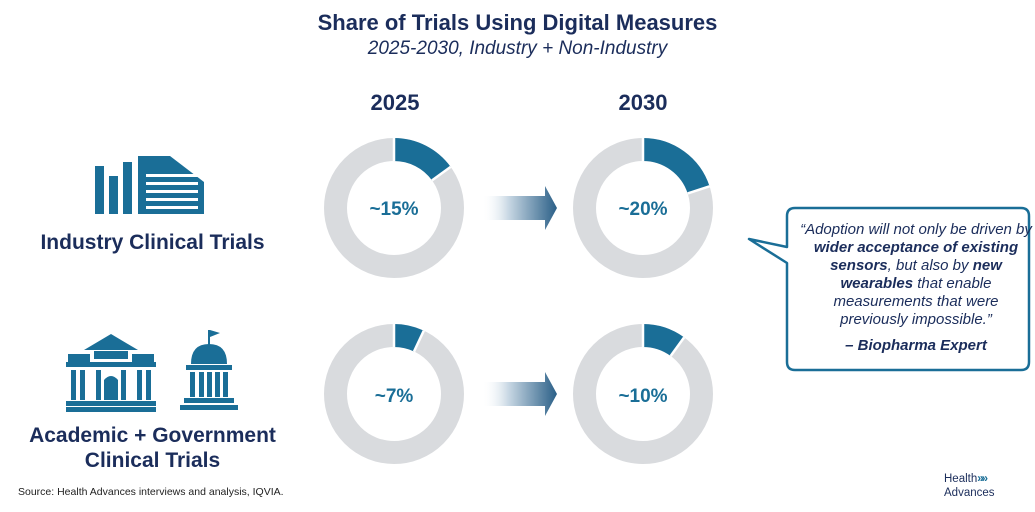 The image size is (1035, 512). What do you see at coordinates (209, 370) in the screenshot?
I see `government-building-icon` at bounding box center [209, 370].